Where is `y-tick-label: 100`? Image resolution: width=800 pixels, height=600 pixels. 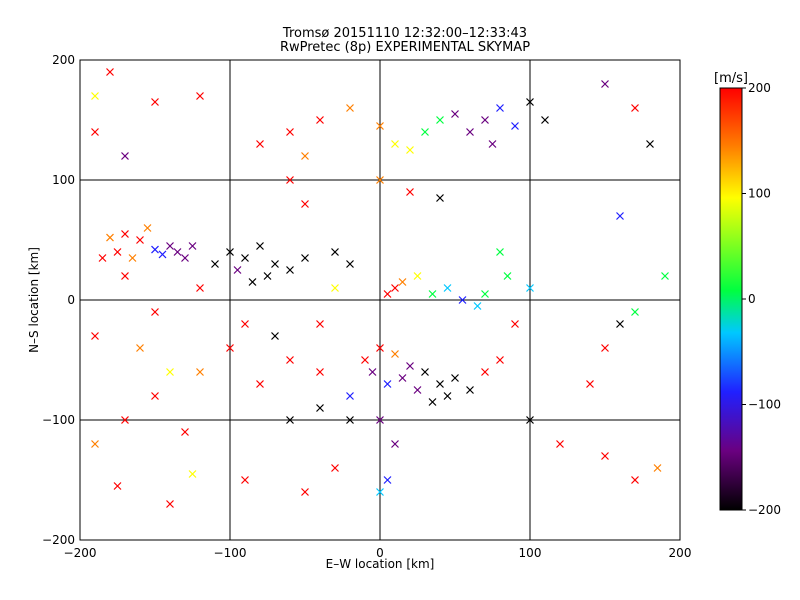
y-tick-label: 100 is located at coordinates (63, 180).